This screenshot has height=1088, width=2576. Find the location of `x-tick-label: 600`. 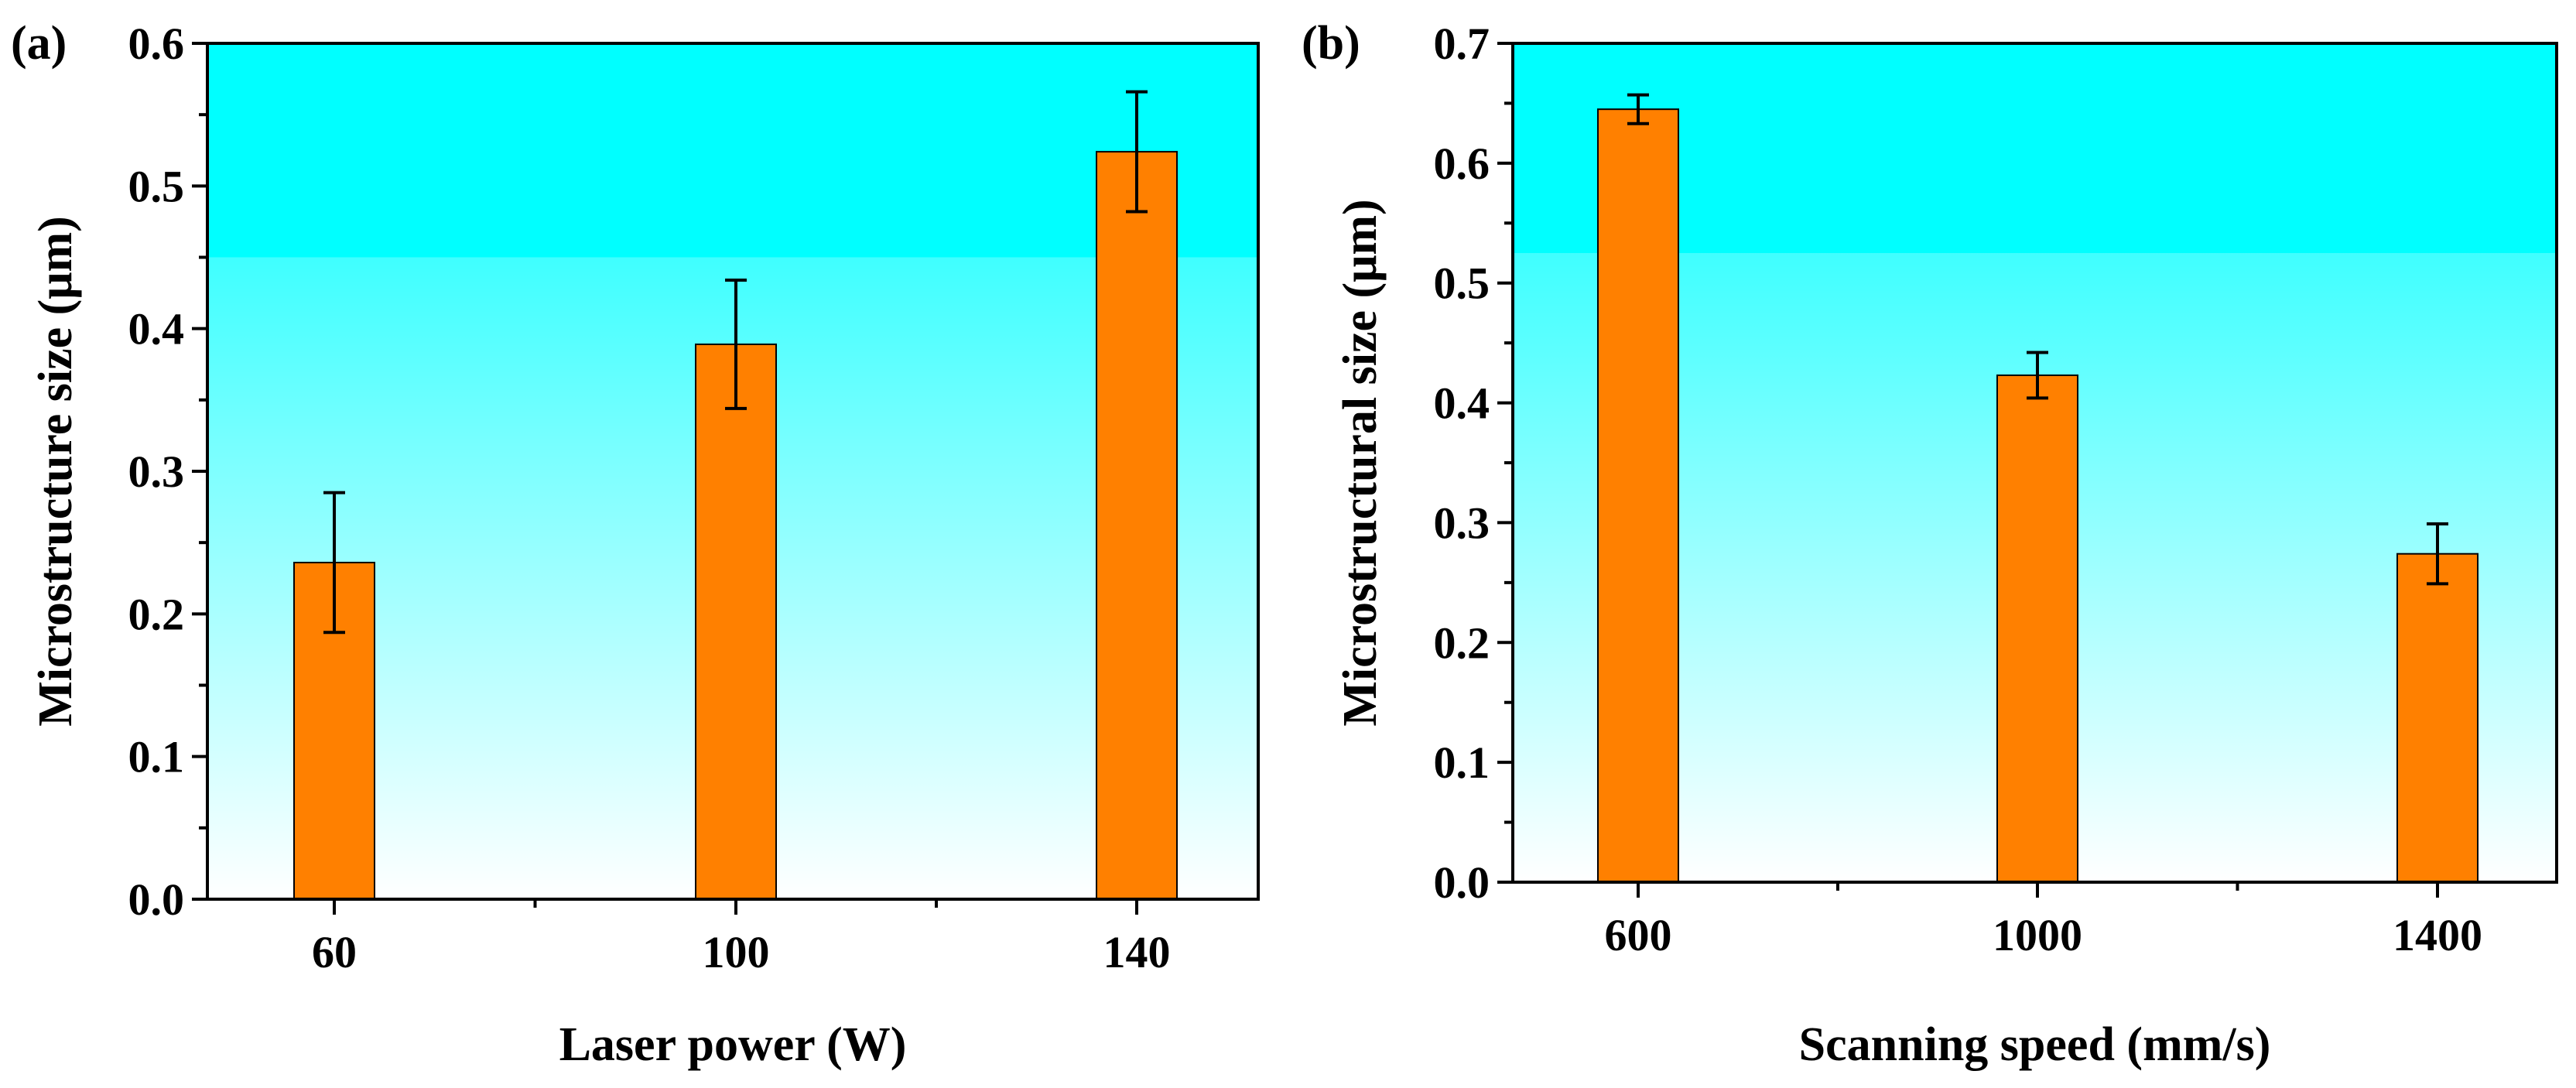

x-tick-label: 600 is located at coordinates (1639, 935).